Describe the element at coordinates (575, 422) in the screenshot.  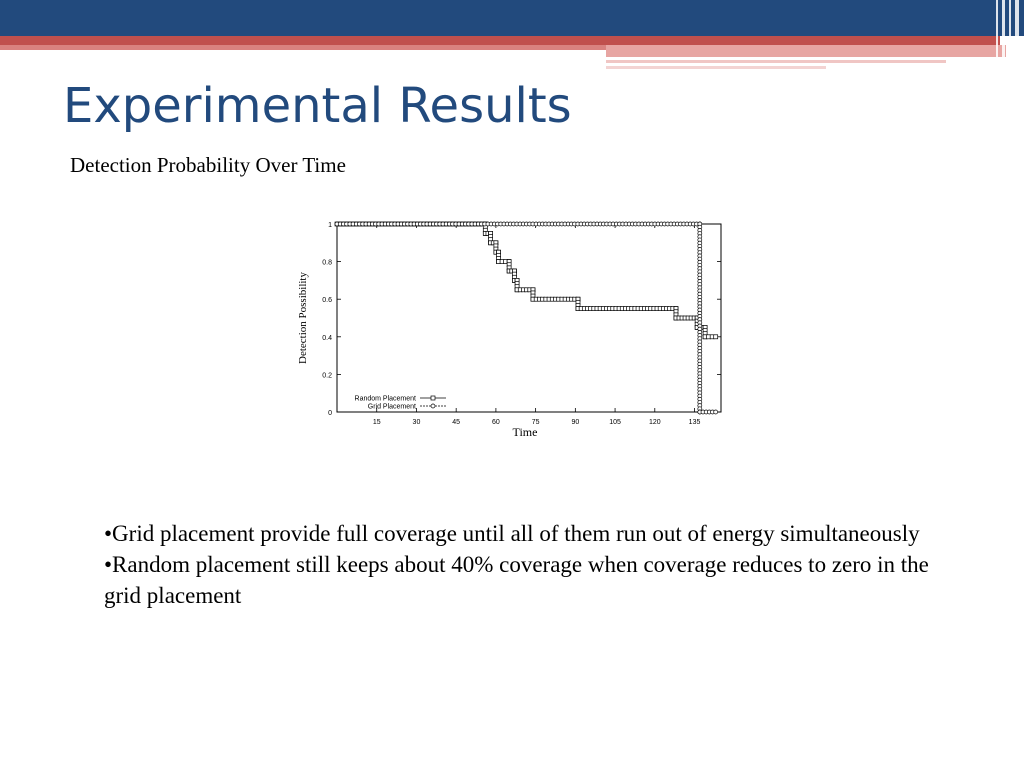
I see `x-tick-label: 90` at that location.